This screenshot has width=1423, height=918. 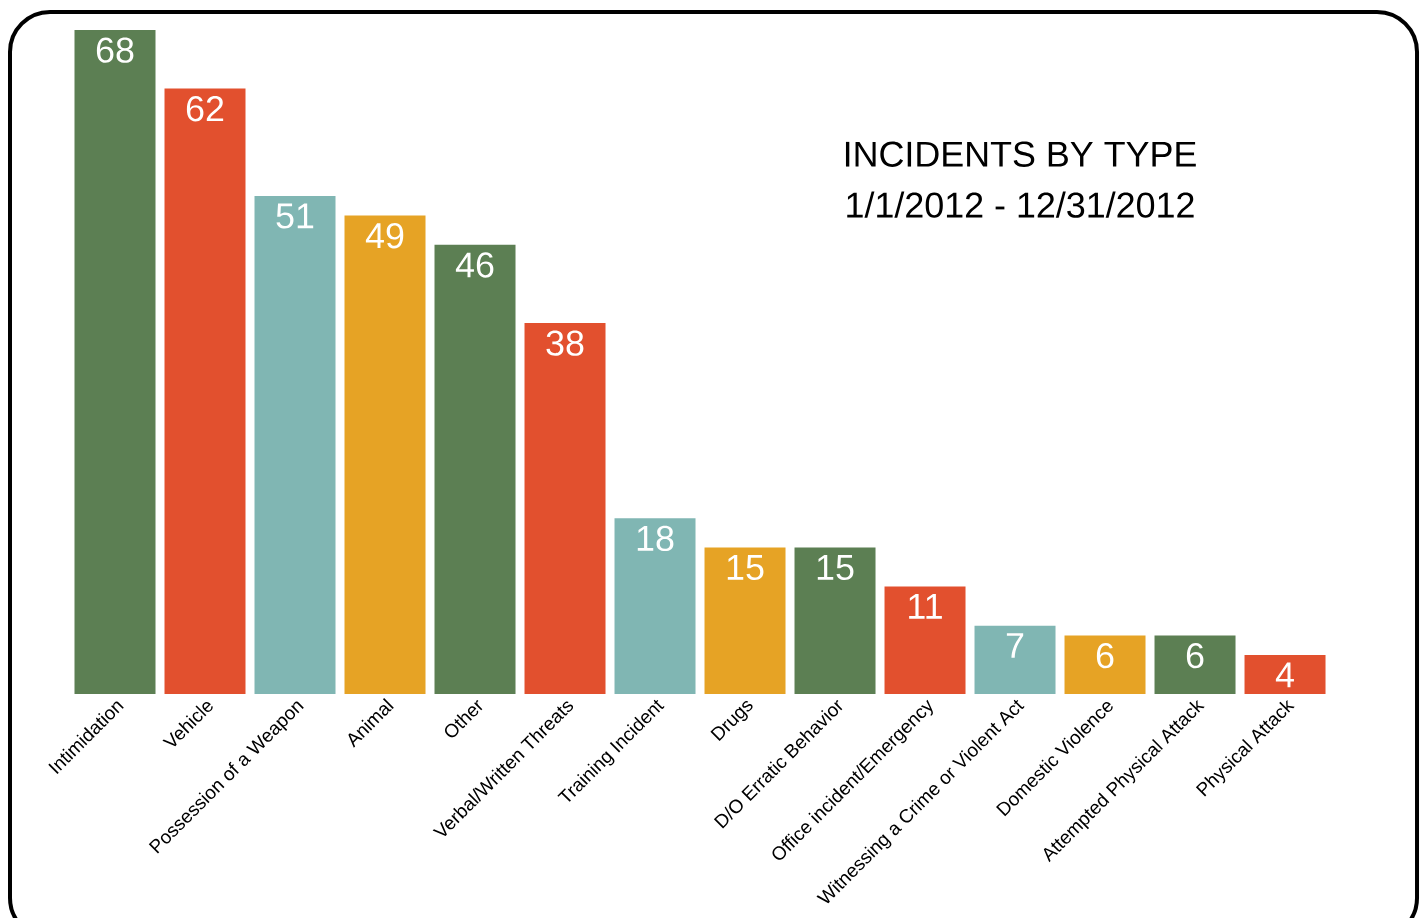 I want to click on data-label: 68, so click(x=115, y=50).